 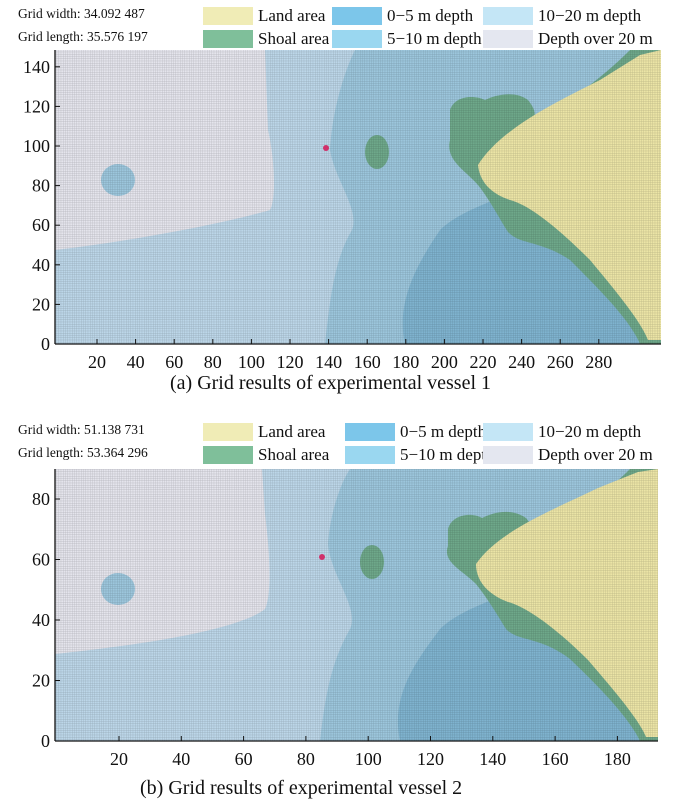 What do you see at coordinates (36, 106) in the screenshot?
I see `y-tick-label: 120` at bounding box center [36, 106].